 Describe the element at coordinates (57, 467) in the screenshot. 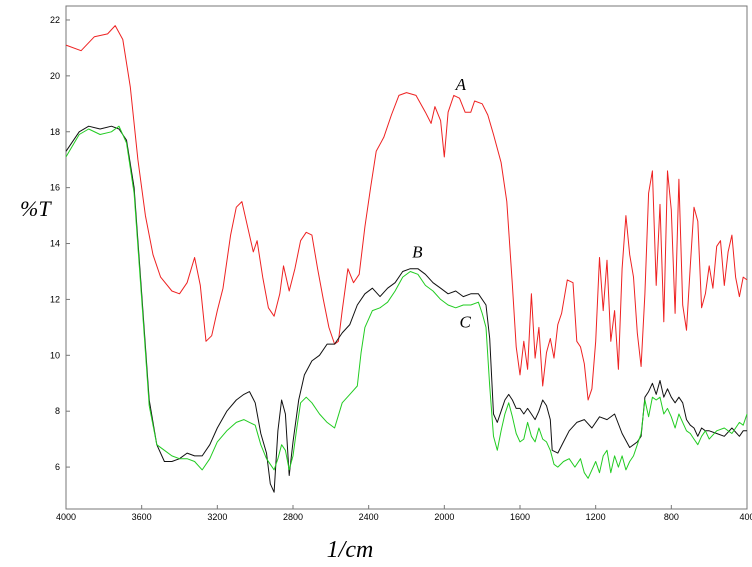

I see `y-tick-label: 6` at that location.